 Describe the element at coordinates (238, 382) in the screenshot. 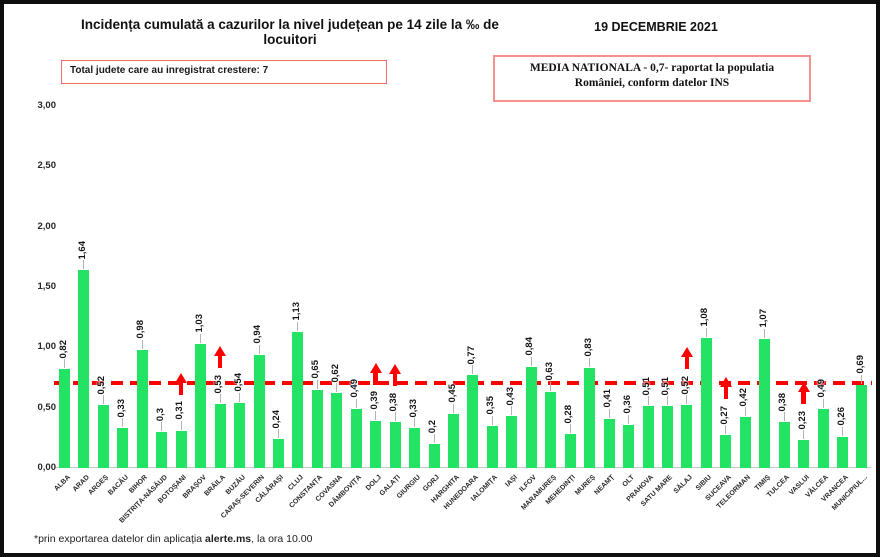

I see `bar-value-label: 0,54` at that location.